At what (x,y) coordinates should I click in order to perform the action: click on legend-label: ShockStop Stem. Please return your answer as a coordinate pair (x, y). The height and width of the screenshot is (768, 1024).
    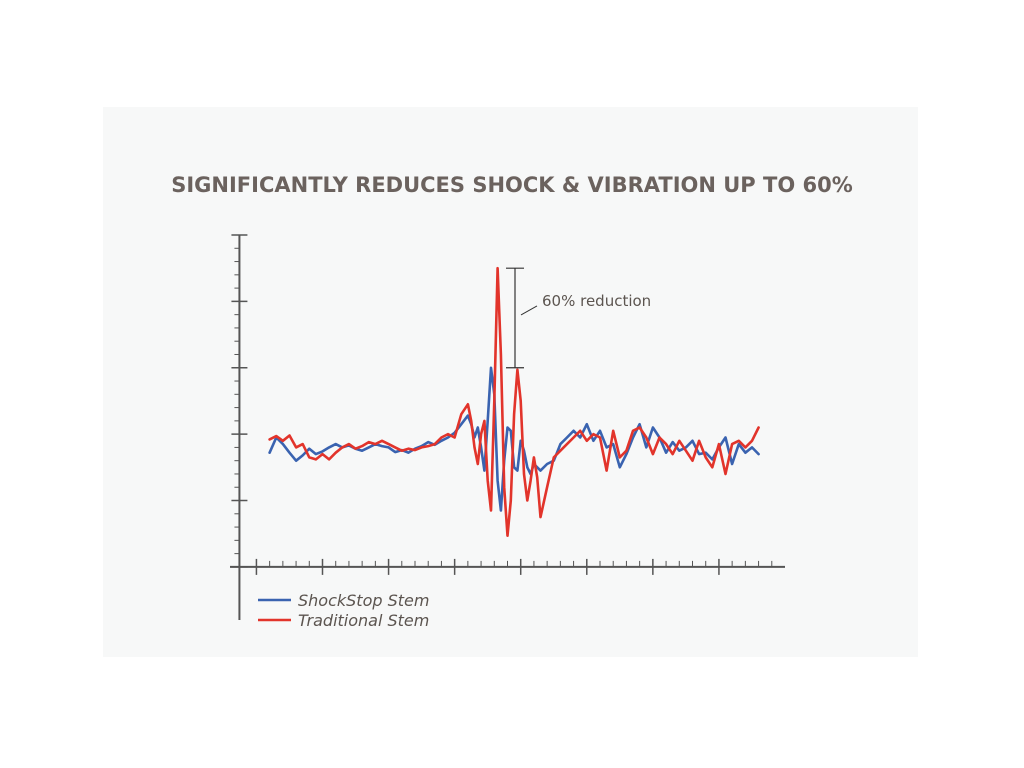
    Looking at the image, I should click on (363, 600).